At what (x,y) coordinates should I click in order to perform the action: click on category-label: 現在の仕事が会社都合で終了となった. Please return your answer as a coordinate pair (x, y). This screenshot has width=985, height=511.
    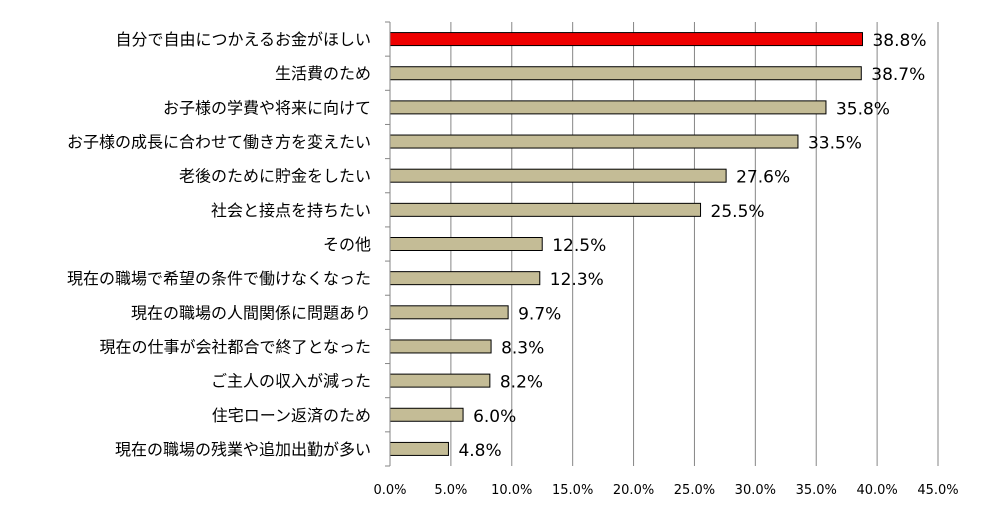
    Looking at the image, I should click on (235, 346).